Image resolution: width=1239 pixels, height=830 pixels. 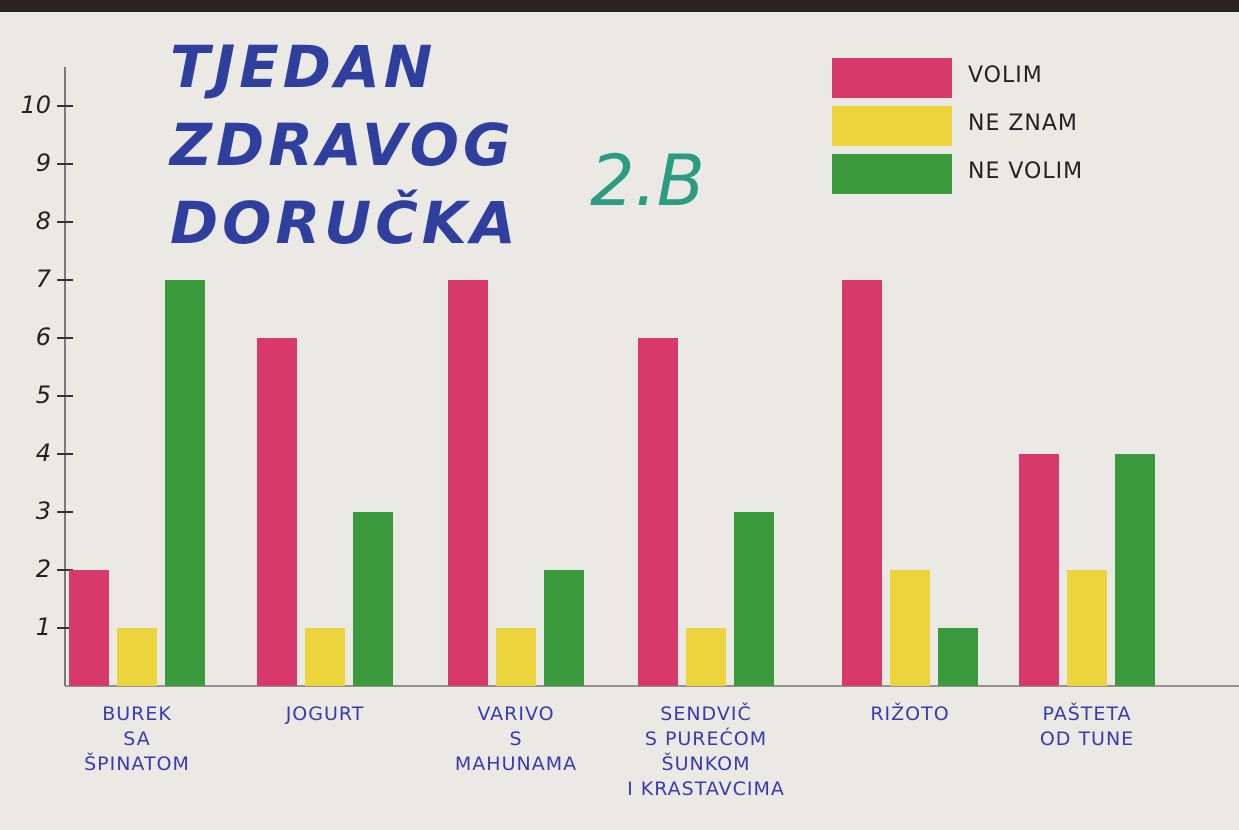 What do you see at coordinates (1087, 726) in the screenshot?
I see `x-tick-label: PAŠTETA OD TUNE` at bounding box center [1087, 726].